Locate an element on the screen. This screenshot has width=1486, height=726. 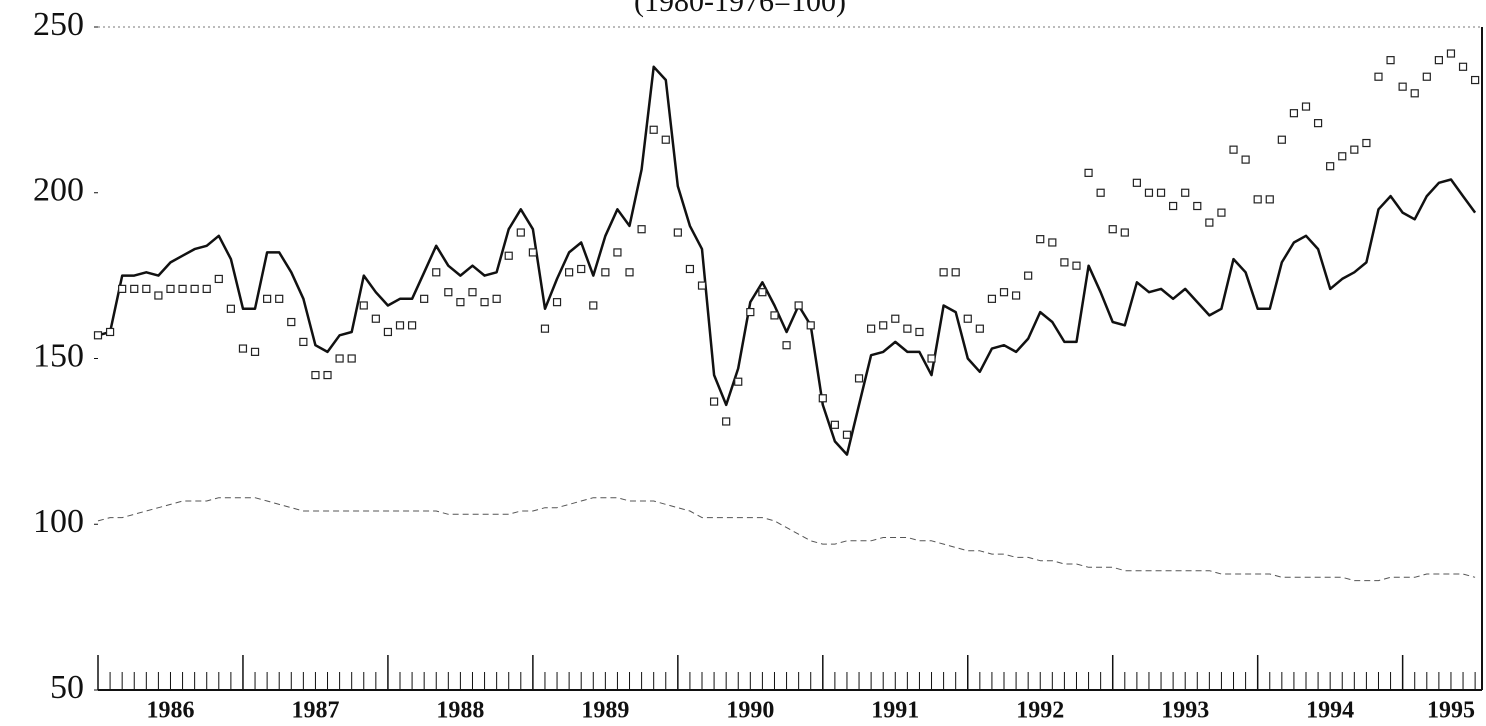
x-tick-label: 1990 is located at coordinates (750, 711).